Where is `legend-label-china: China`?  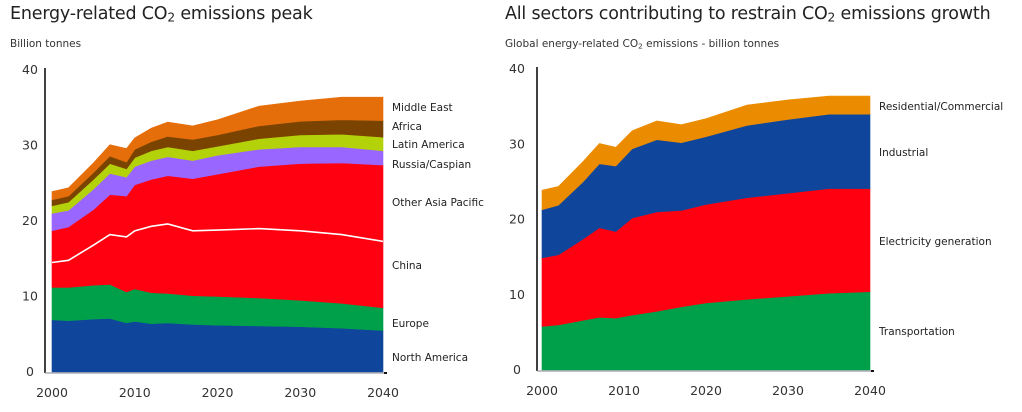
legend-label-china: China is located at coordinates (407, 266).